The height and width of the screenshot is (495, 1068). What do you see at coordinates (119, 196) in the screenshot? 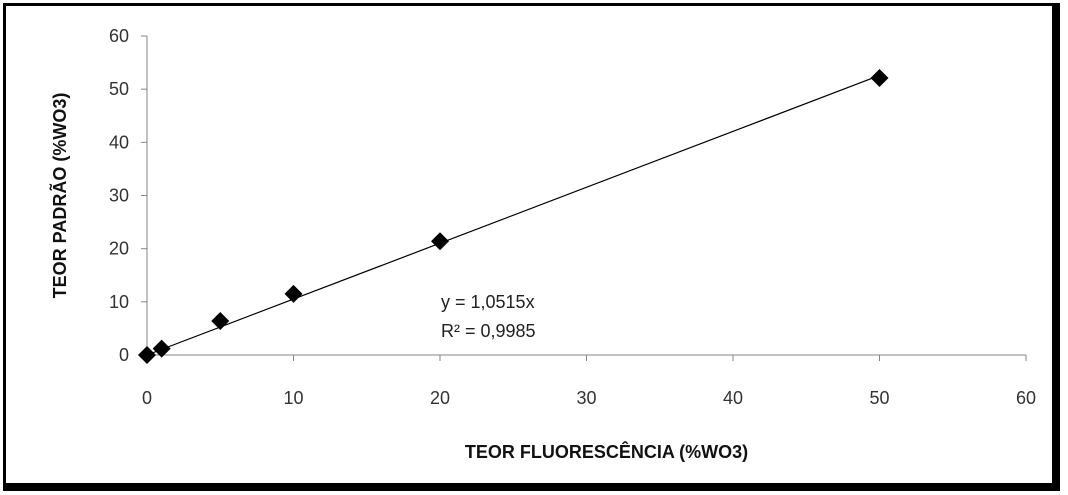
I see `y-tick-label: 30` at bounding box center [119, 196].